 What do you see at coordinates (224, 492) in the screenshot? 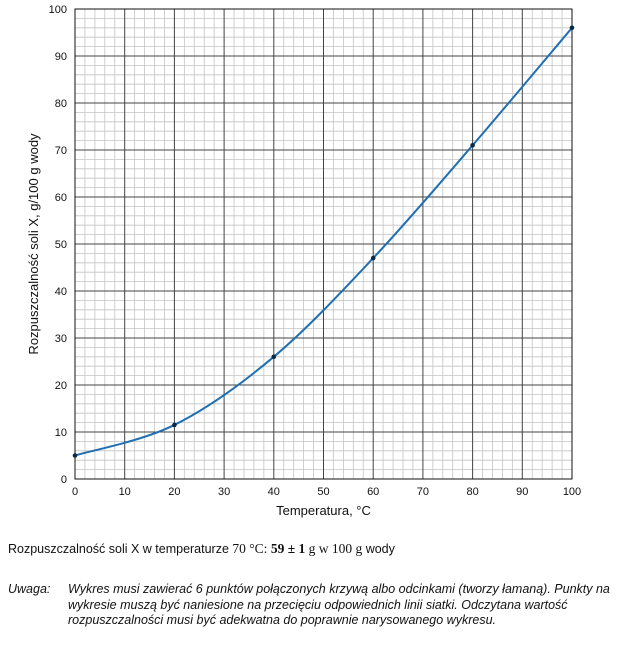
I see `x-tick-label: 30` at bounding box center [224, 492].